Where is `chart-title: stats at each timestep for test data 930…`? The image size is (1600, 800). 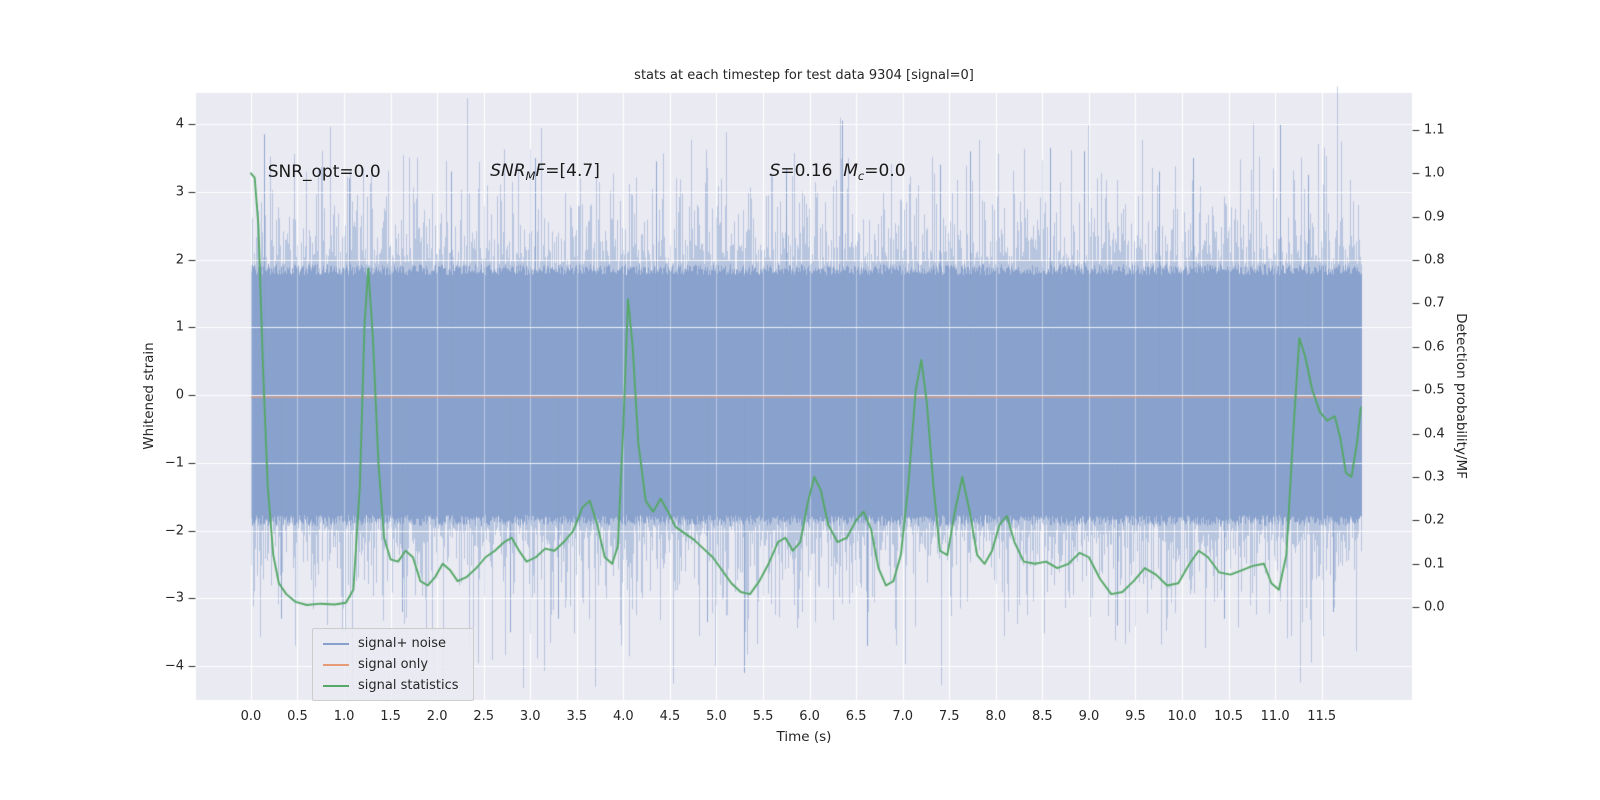 chart-title: stats at each timestep for test data 930… is located at coordinates (804, 75).